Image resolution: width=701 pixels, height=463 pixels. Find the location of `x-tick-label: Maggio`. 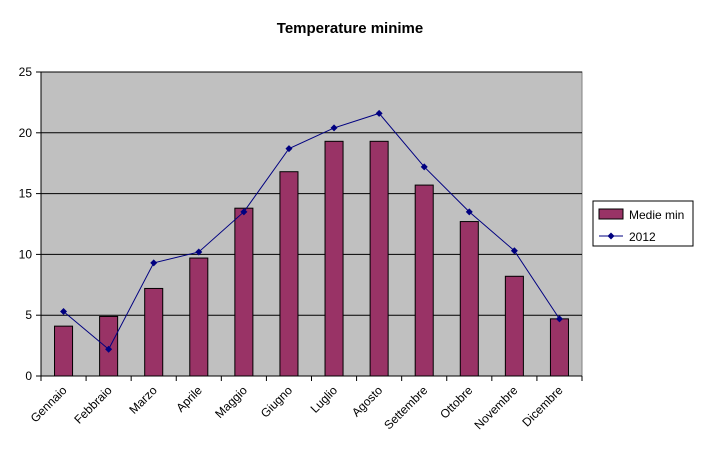

x-tick-label: Maggio is located at coordinates (231, 402).